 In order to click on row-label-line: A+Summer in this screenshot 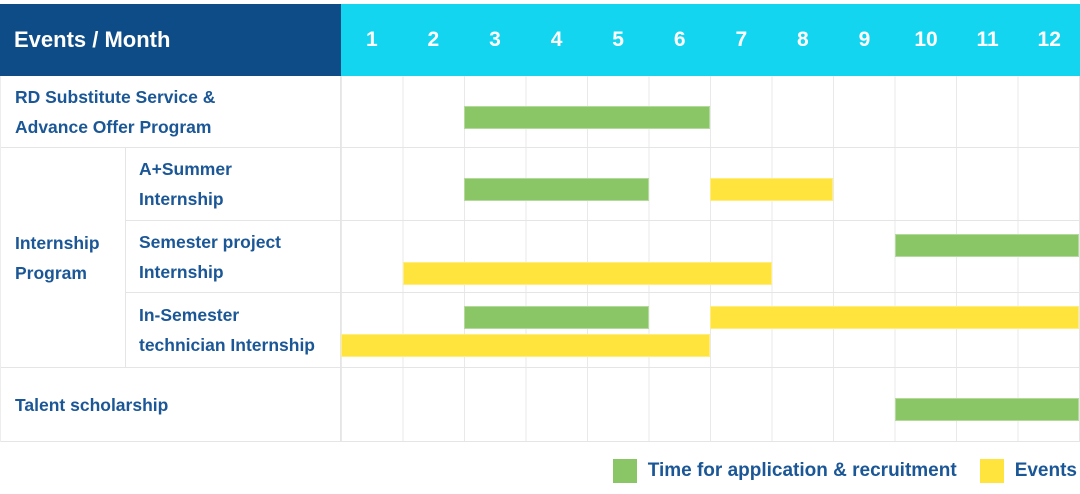, I will do `click(185, 169)`.